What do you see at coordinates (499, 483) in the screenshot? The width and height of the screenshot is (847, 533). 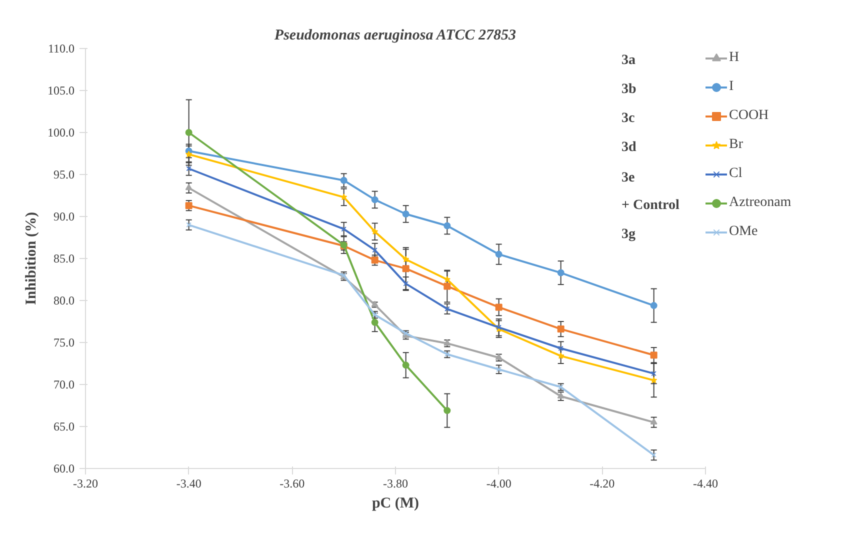 I see `x-tick-label: -4.00` at bounding box center [499, 483].